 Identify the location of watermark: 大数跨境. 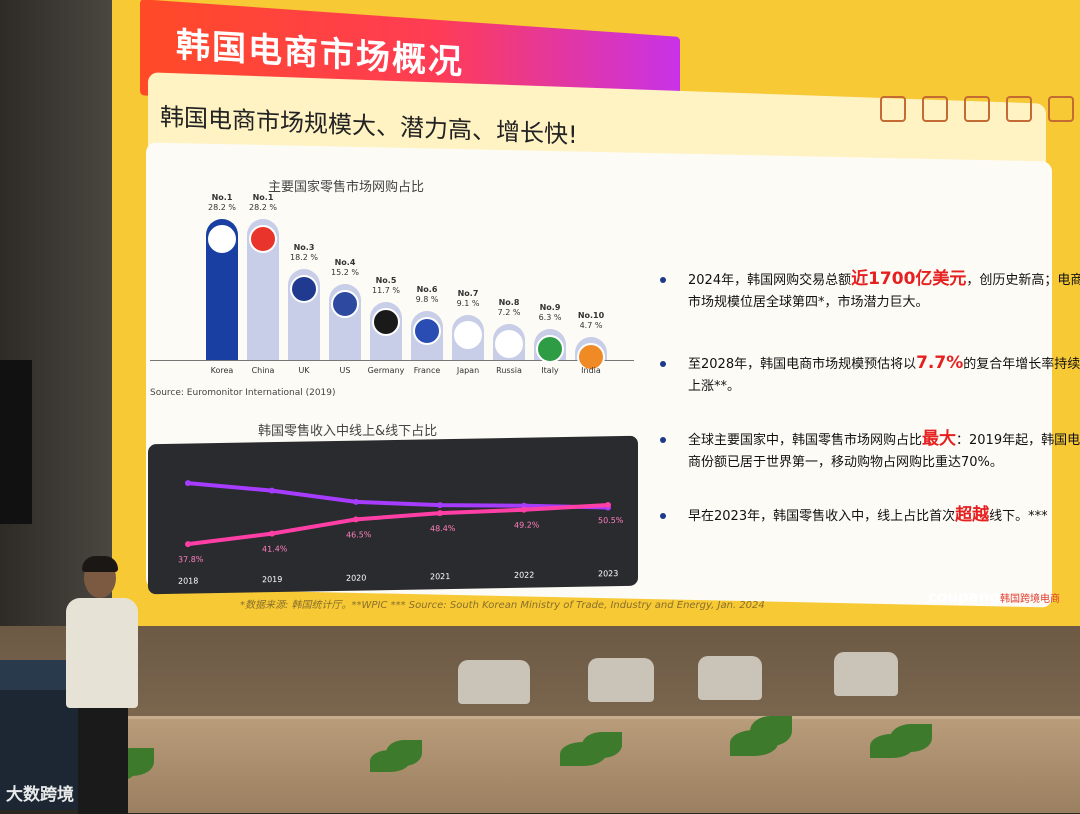
(40, 795).